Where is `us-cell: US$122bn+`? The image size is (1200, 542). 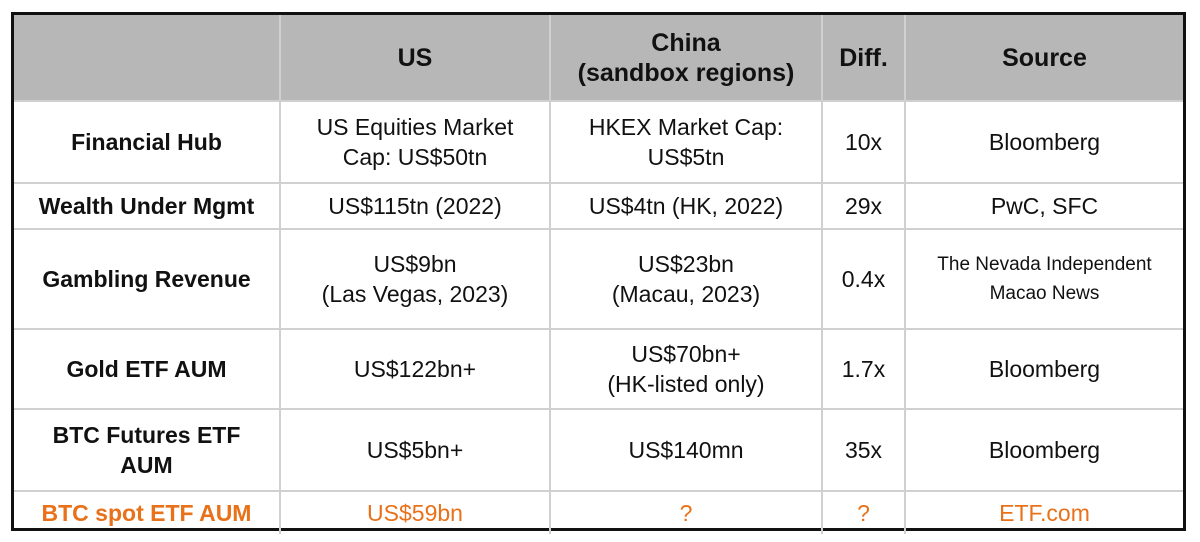
us-cell: US$122bn+ is located at coordinates (415, 369).